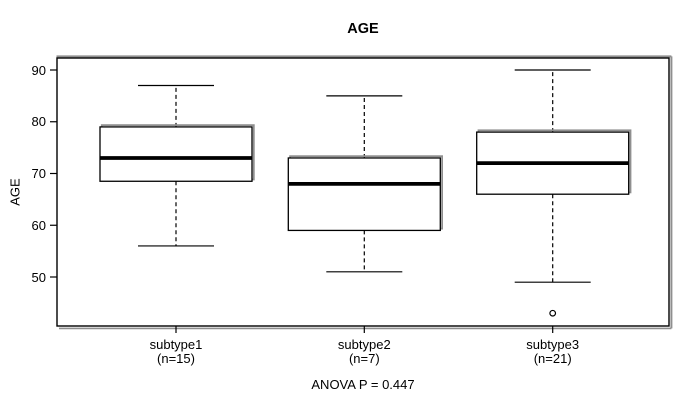 The height and width of the screenshot is (400, 700). What do you see at coordinates (38, 70) in the screenshot?
I see `y-tick-label: 90` at bounding box center [38, 70].